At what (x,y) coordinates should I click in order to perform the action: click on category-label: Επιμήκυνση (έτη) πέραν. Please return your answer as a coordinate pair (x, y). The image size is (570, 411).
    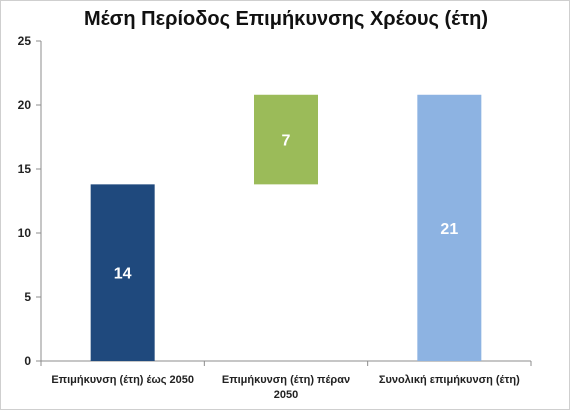
    Looking at the image, I should click on (286, 380).